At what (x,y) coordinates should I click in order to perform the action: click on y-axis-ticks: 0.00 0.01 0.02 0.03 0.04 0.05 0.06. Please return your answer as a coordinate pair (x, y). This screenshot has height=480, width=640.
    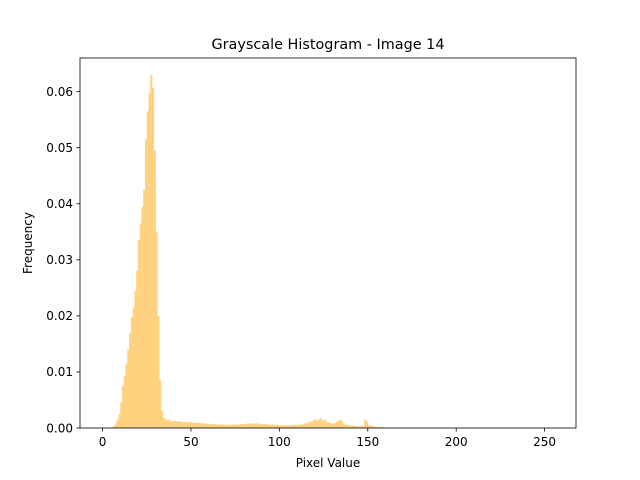
    Looking at the image, I should click on (63, 260).